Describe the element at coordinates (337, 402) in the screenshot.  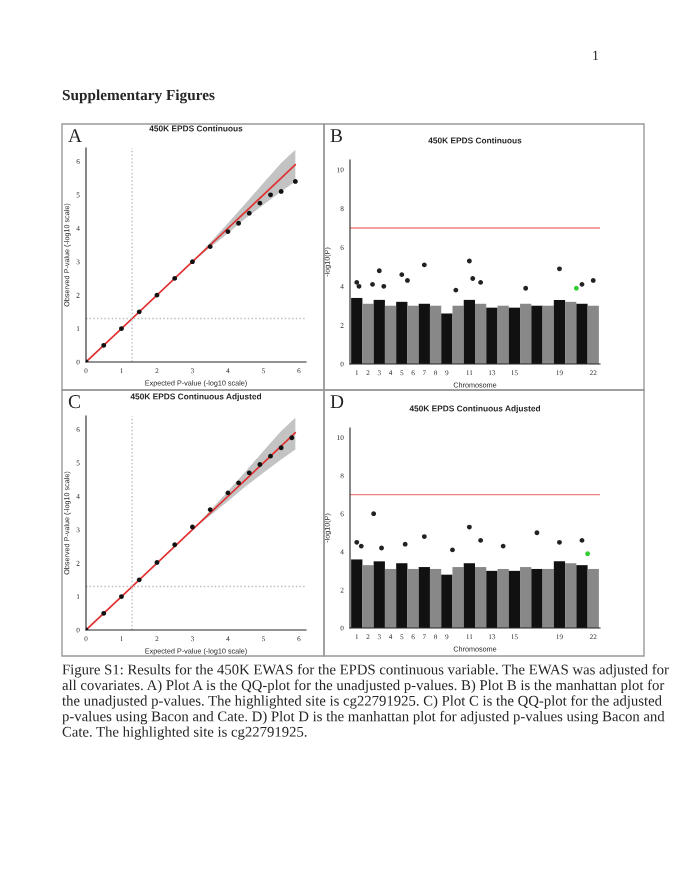
I see `text: D` at that location.